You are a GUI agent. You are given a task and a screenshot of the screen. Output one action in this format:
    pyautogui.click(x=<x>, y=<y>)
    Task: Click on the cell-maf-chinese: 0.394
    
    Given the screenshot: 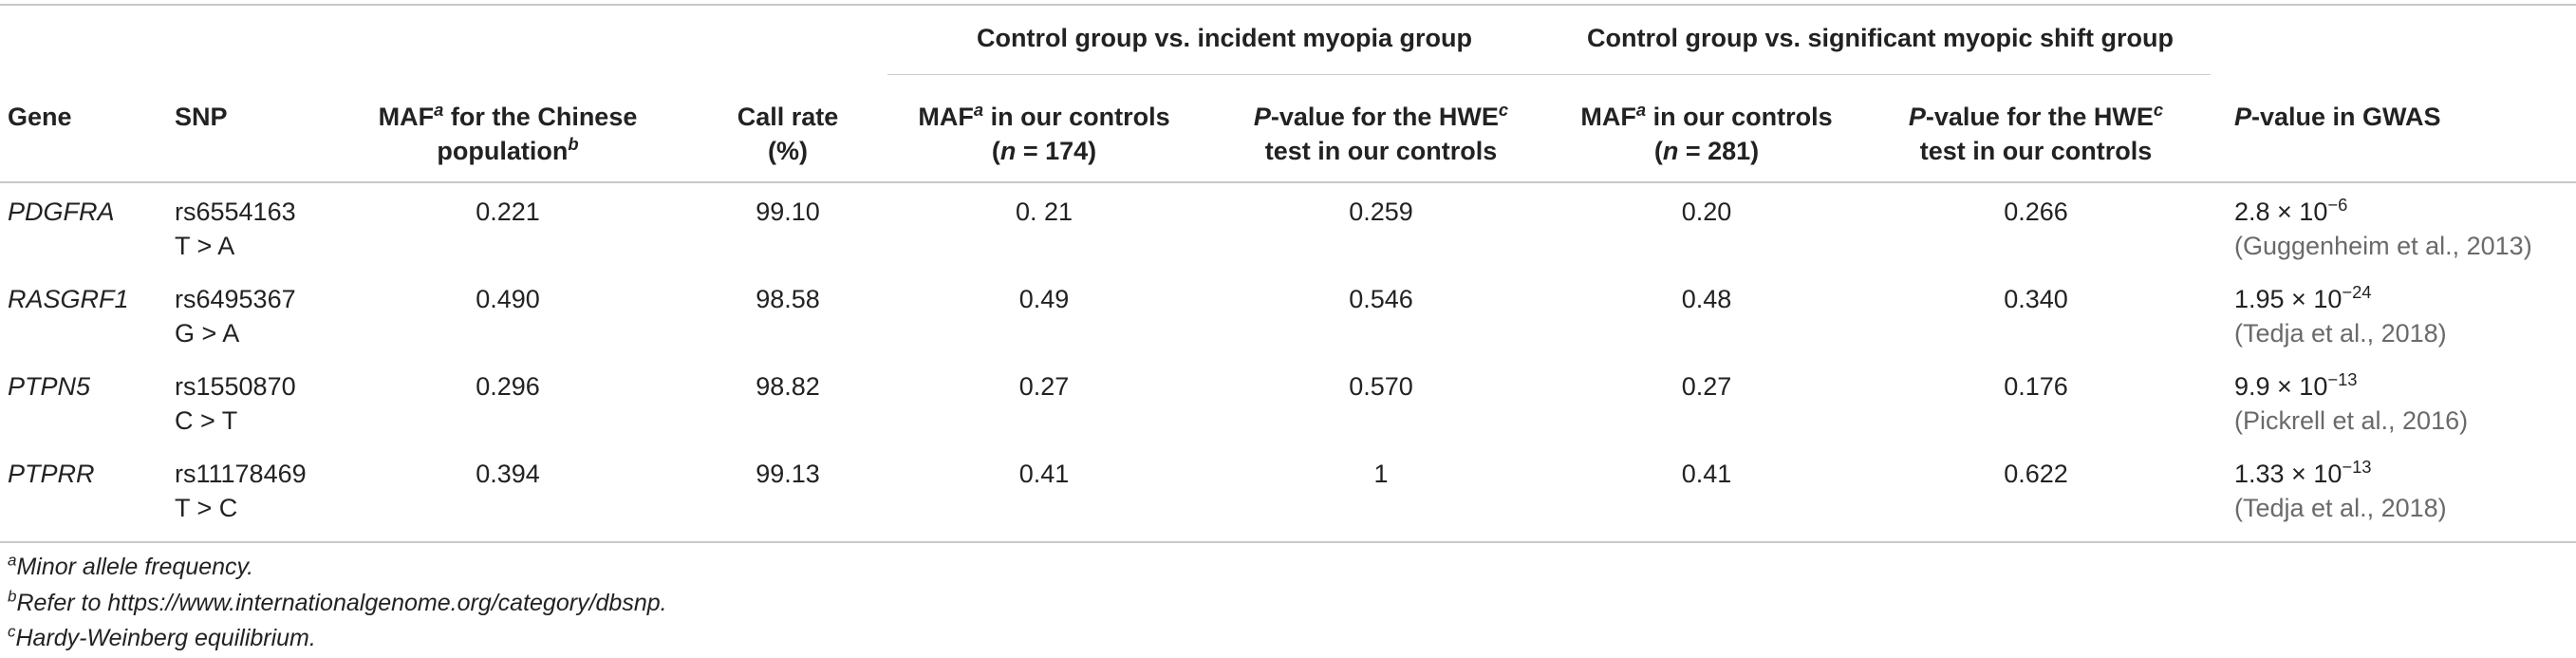 What is the action you would take?
    pyautogui.click(x=508, y=474)
    